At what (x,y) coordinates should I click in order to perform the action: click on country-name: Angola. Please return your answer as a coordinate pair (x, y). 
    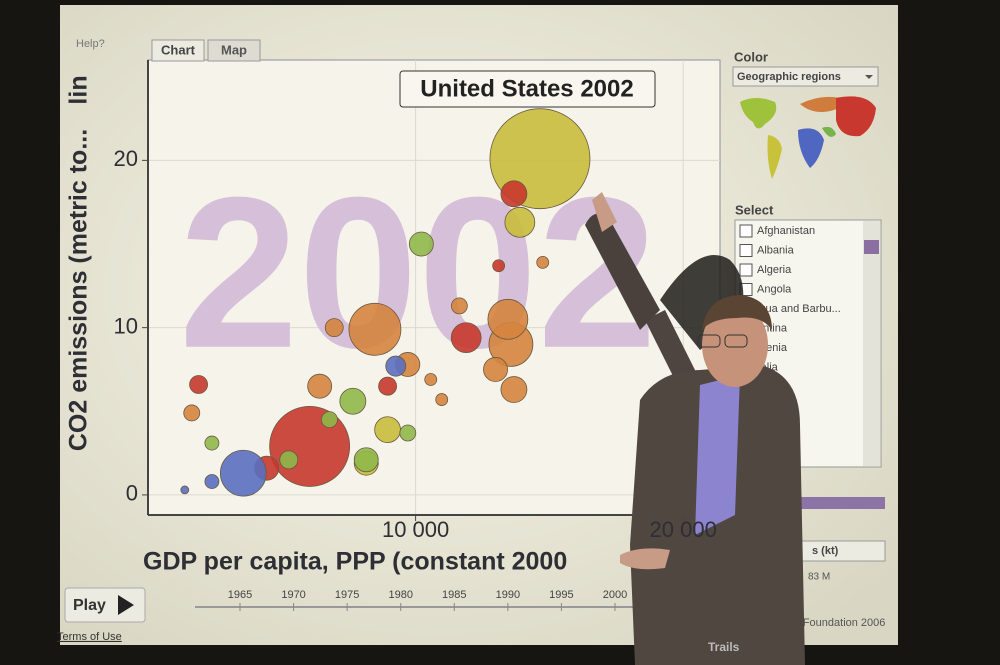
    Looking at the image, I should click on (774, 289).